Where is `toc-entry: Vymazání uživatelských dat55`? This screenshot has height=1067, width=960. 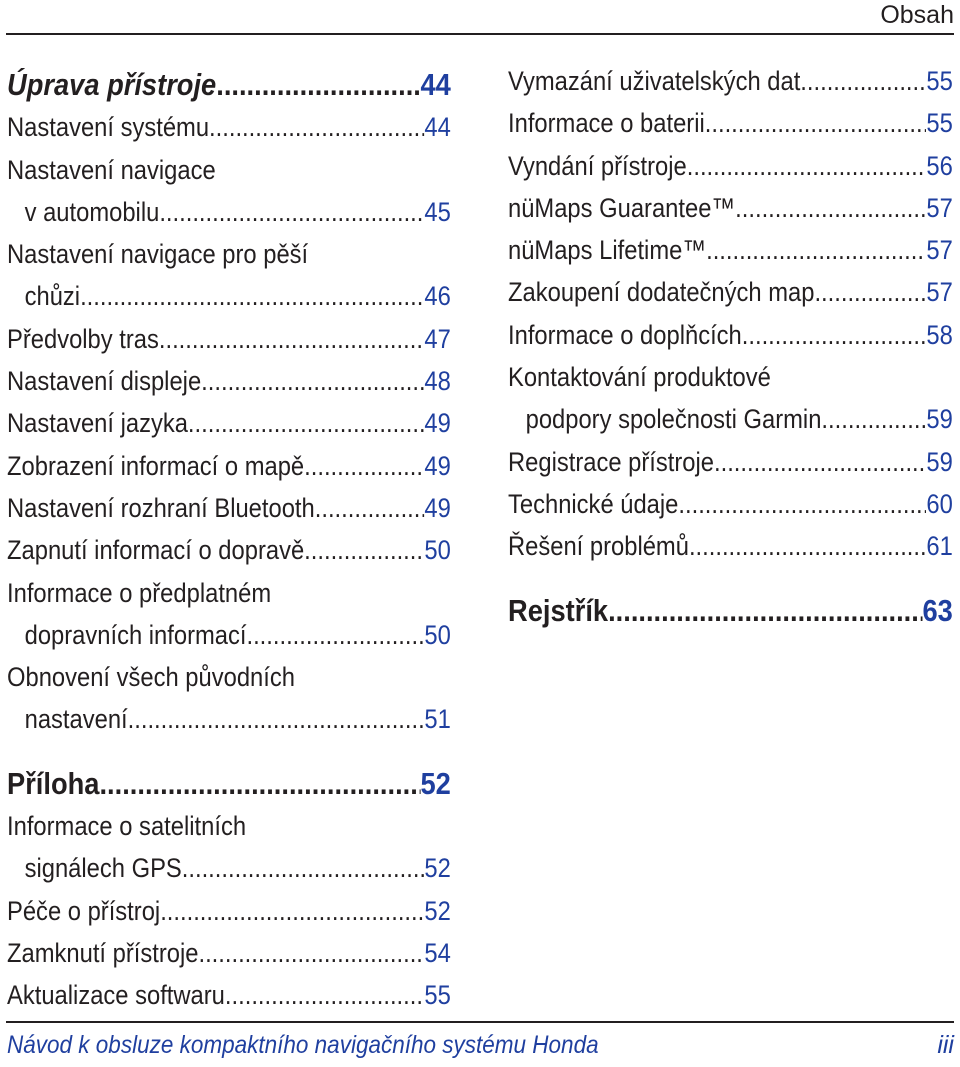
toc-entry: Vymazání uživatelských dat55 is located at coordinates (730, 81).